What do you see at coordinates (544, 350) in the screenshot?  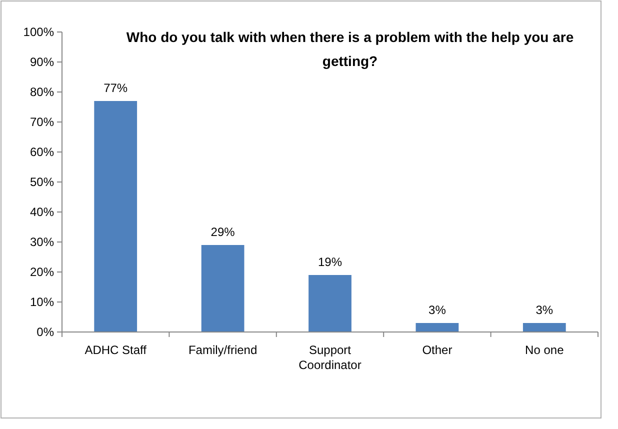 I see `x-tick-label: No one` at bounding box center [544, 350].